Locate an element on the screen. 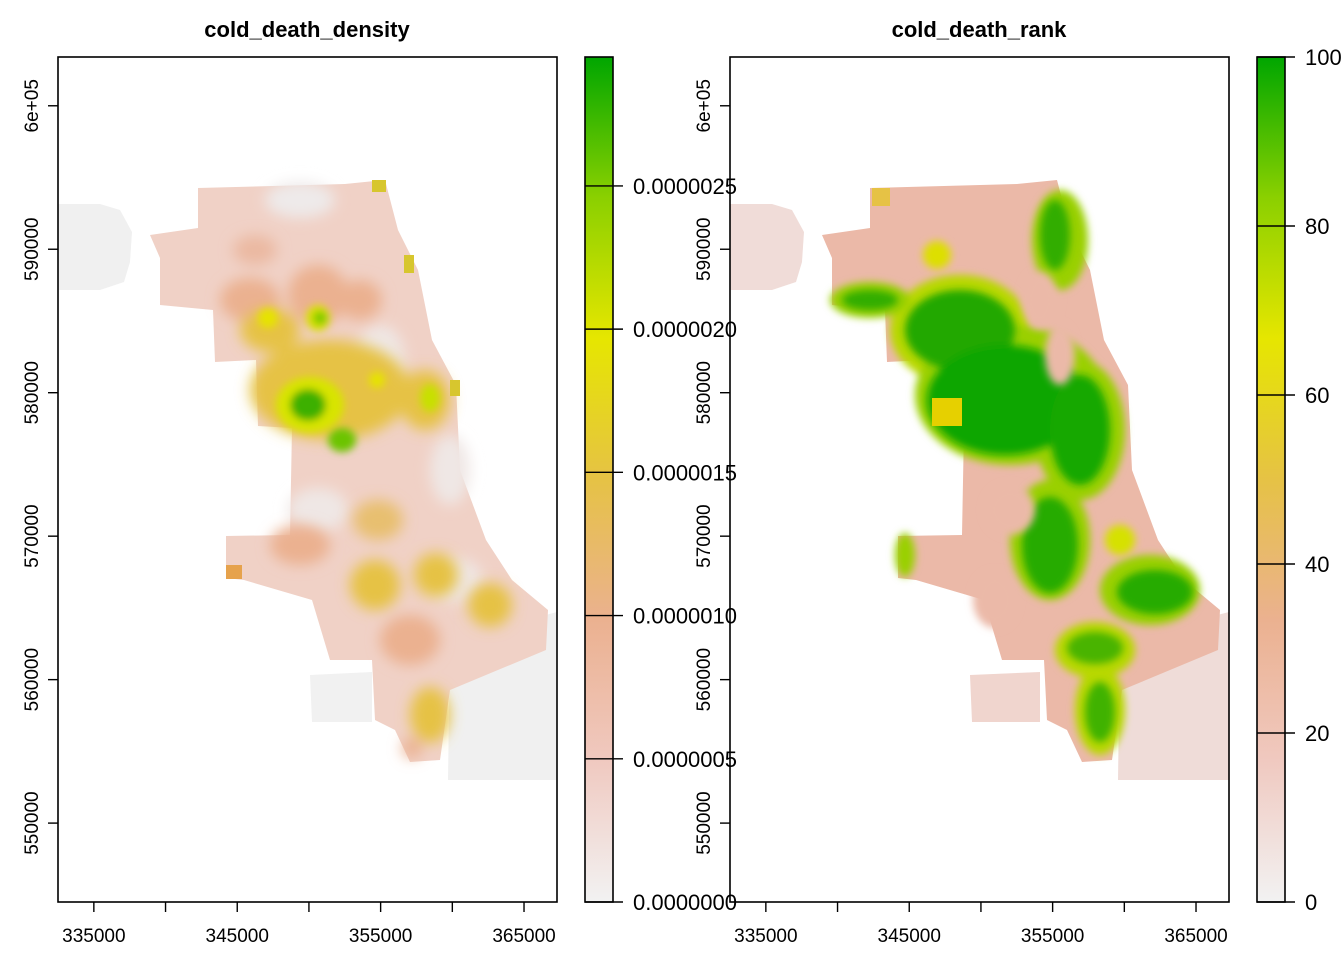 Image resolution: width=1344 pixels, height=960 pixels. legend-tick-label: 40 is located at coordinates (1317, 564).